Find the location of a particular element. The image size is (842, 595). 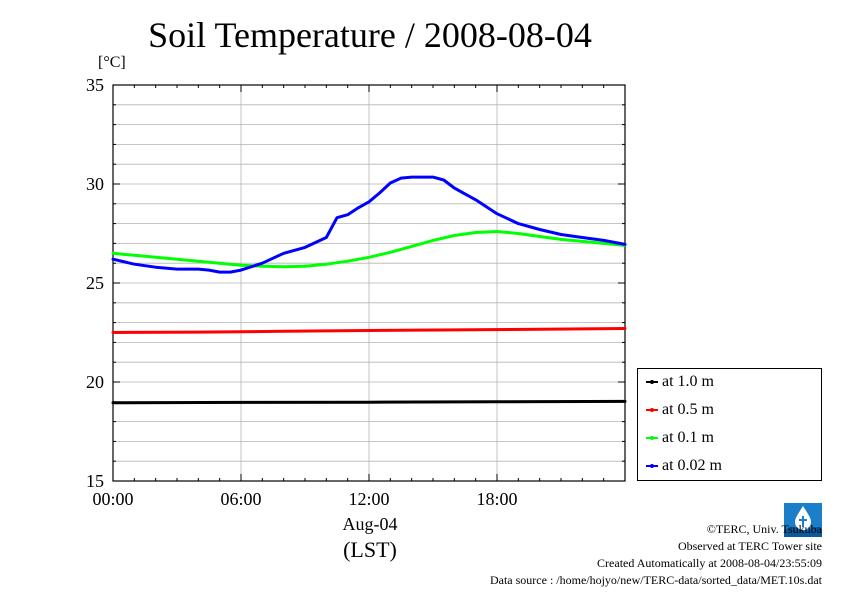

legend-label: at 0.02 m is located at coordinates (692, 465).